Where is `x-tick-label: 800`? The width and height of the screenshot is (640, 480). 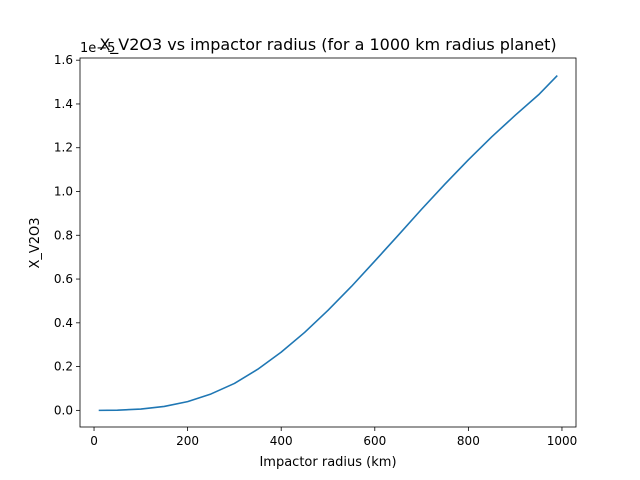
x-tick-label: 800 is located at coordinates (468, 441).